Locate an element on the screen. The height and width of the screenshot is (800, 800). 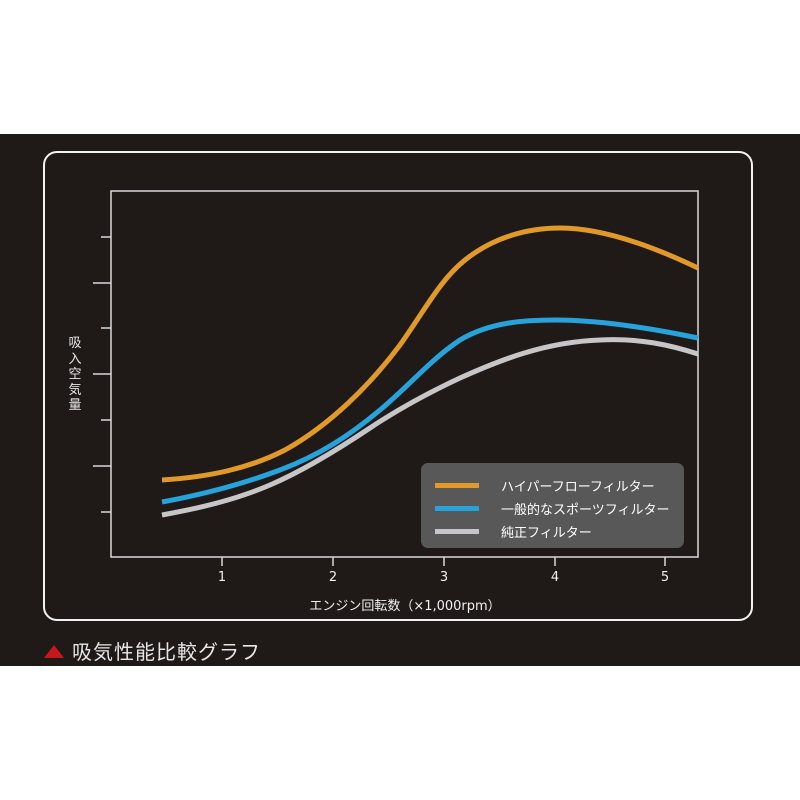
x-axis-label: エンジン回転数（×1,000rpm） is located at coordinates (405, 606).